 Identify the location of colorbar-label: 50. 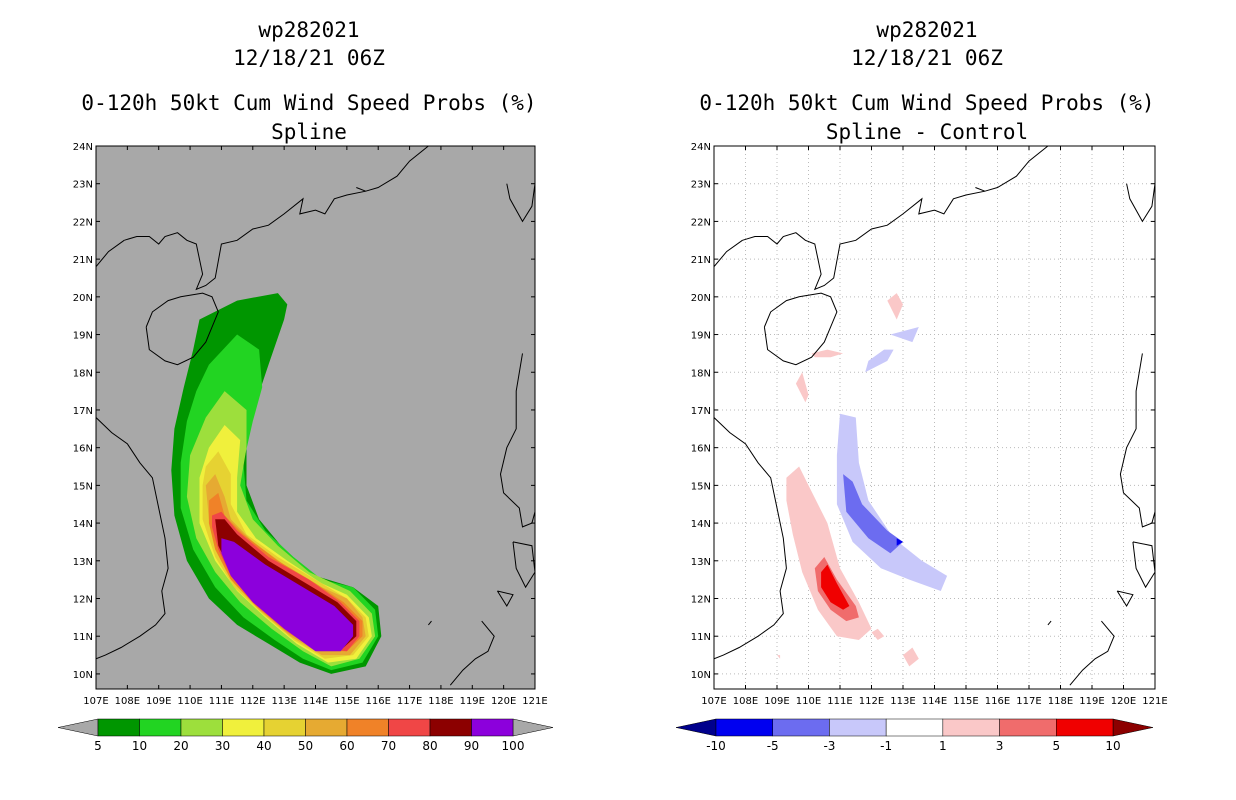
(305, 746).